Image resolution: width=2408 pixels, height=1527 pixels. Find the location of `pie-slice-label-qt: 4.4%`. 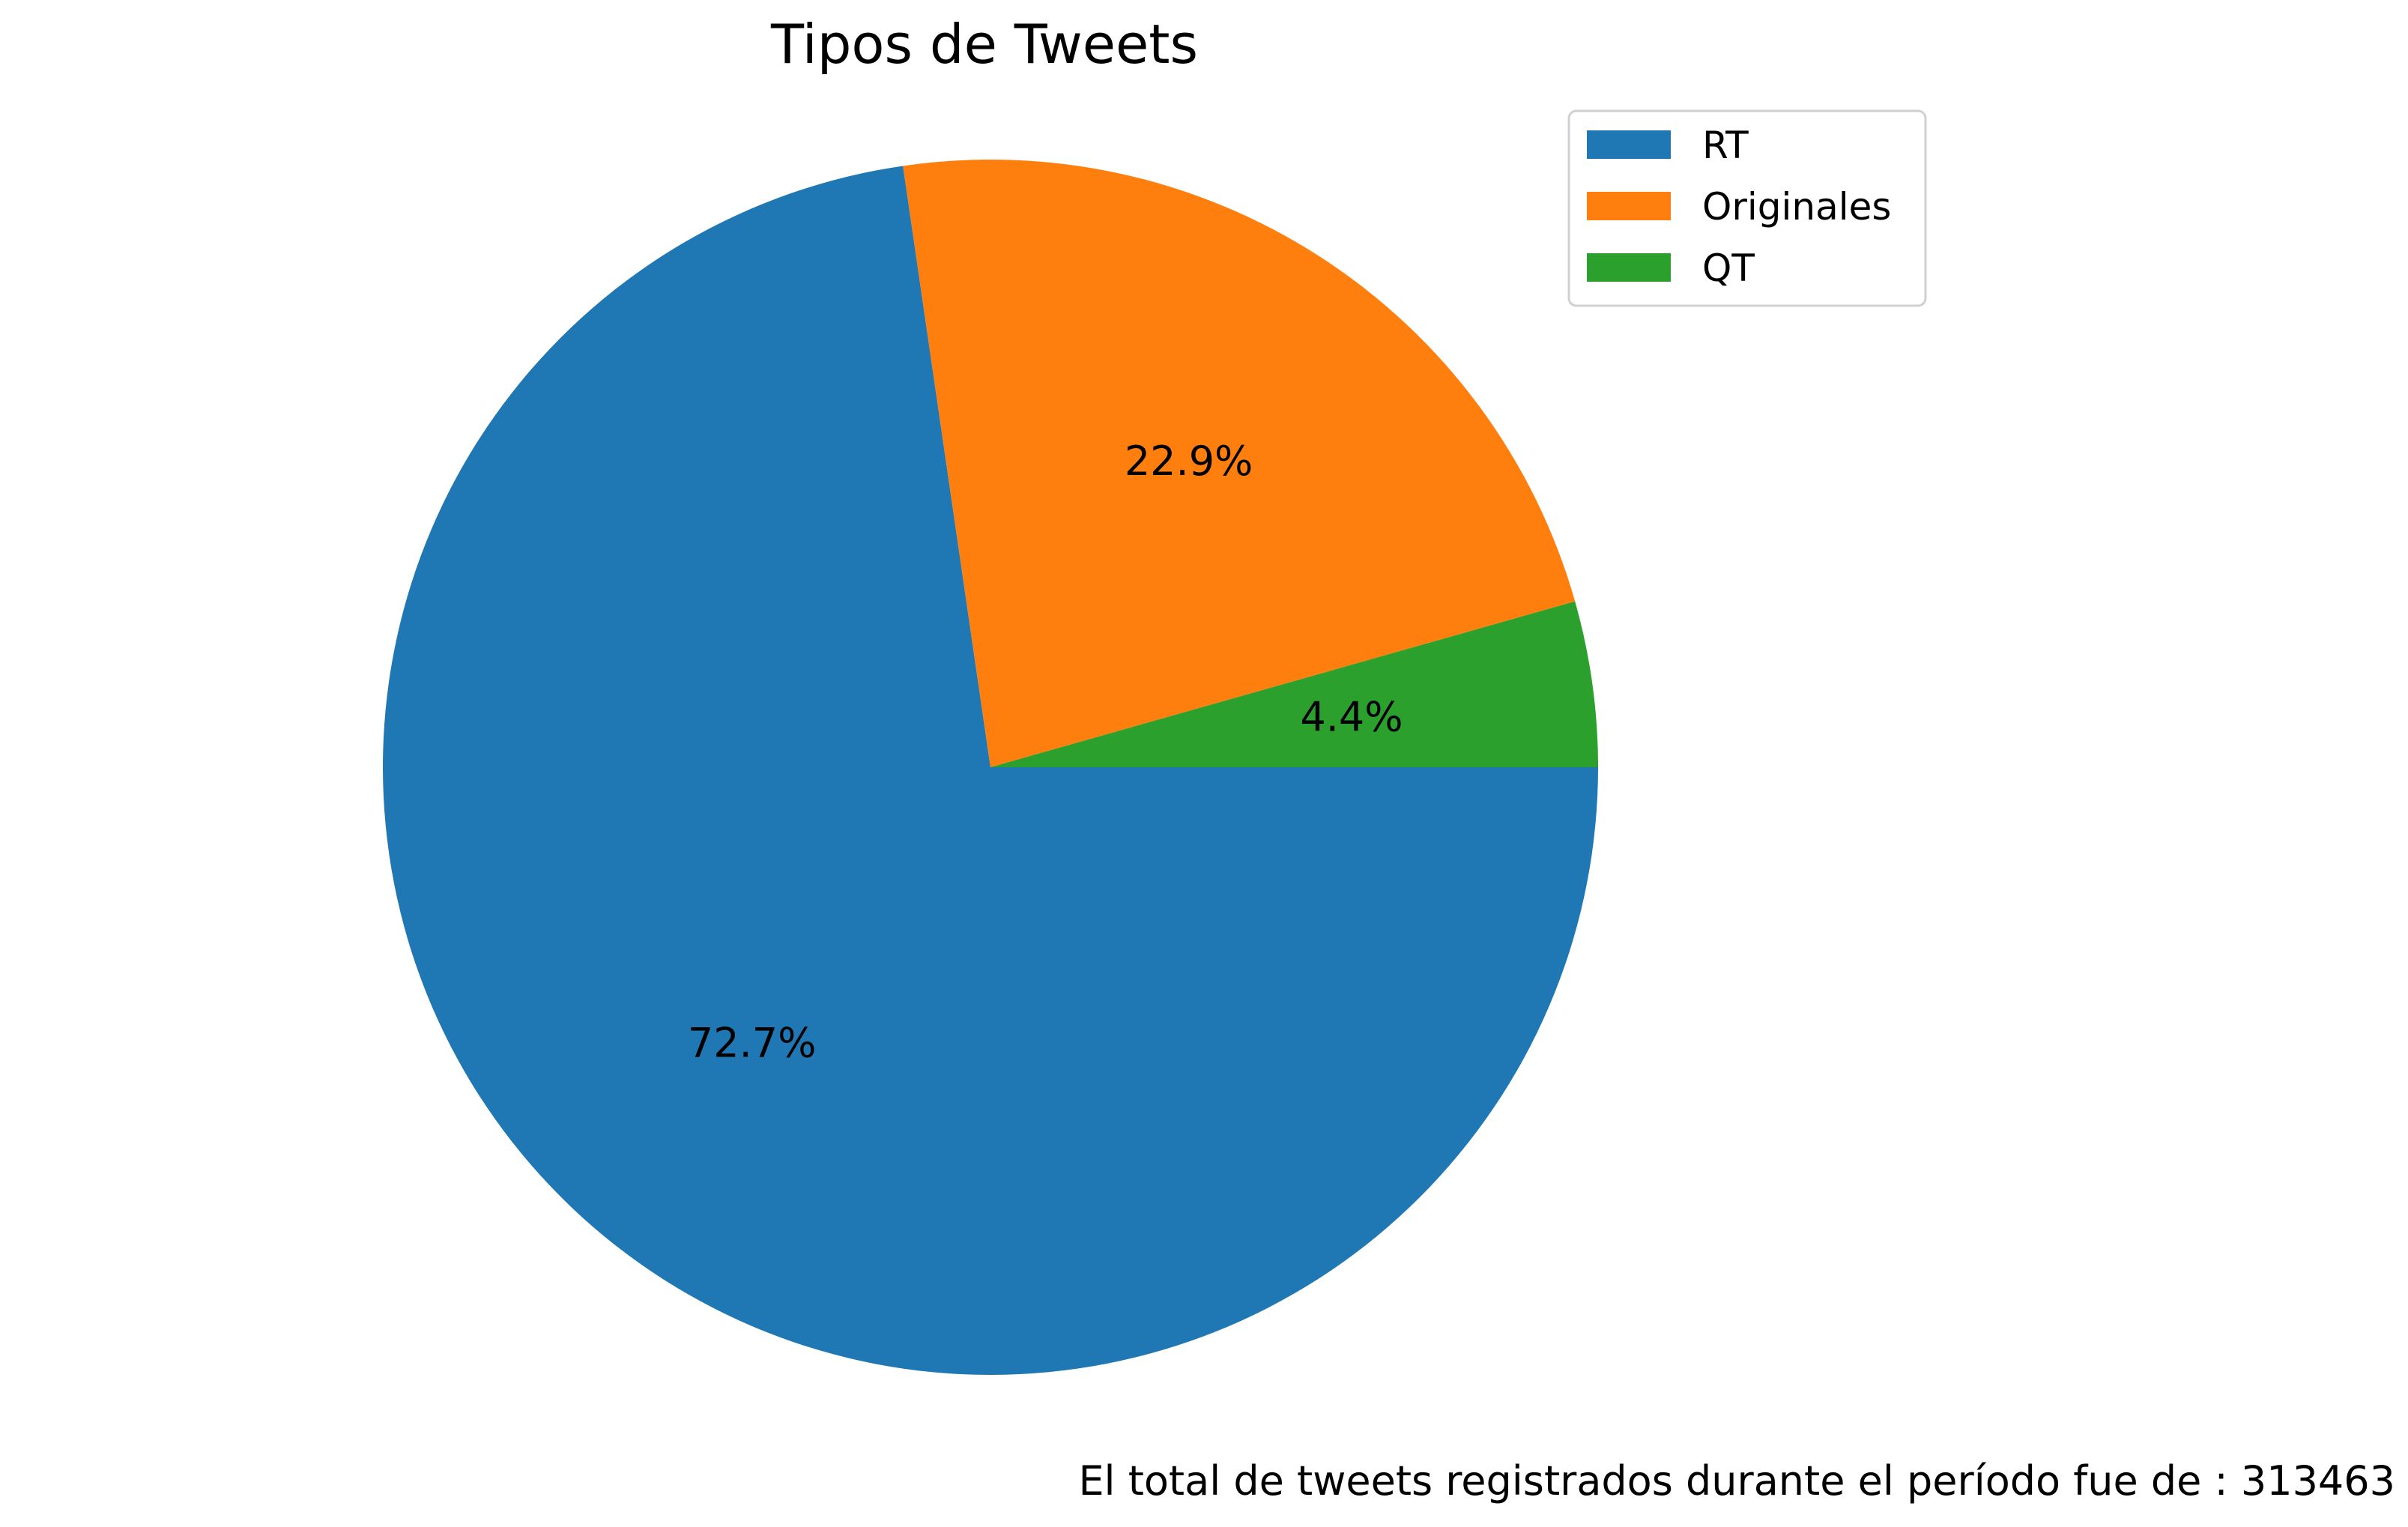

pie-slice-label-qt: 4.4% is located at coordinates (1352, 716).